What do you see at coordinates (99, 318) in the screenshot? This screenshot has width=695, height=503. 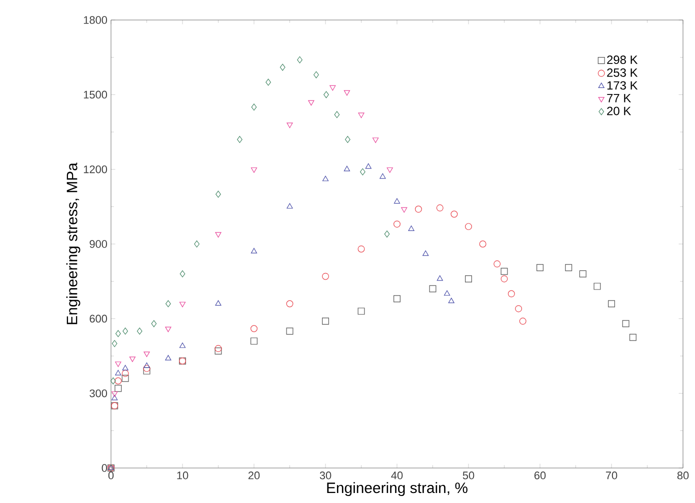 I see `y-tick-label: 600` at bounding box center [99, 318].